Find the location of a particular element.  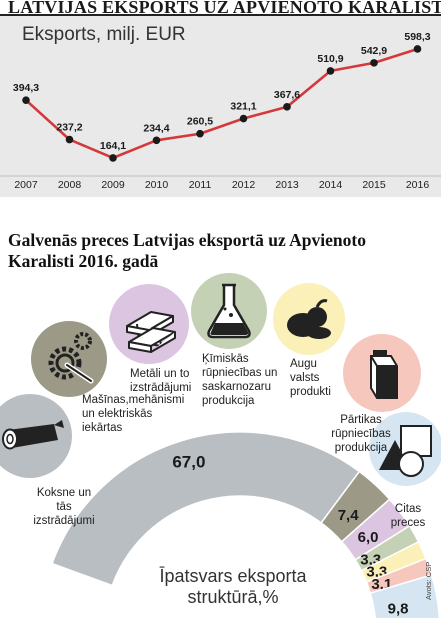

x-tick-label: 2015 is located at coordinates (374, 185).